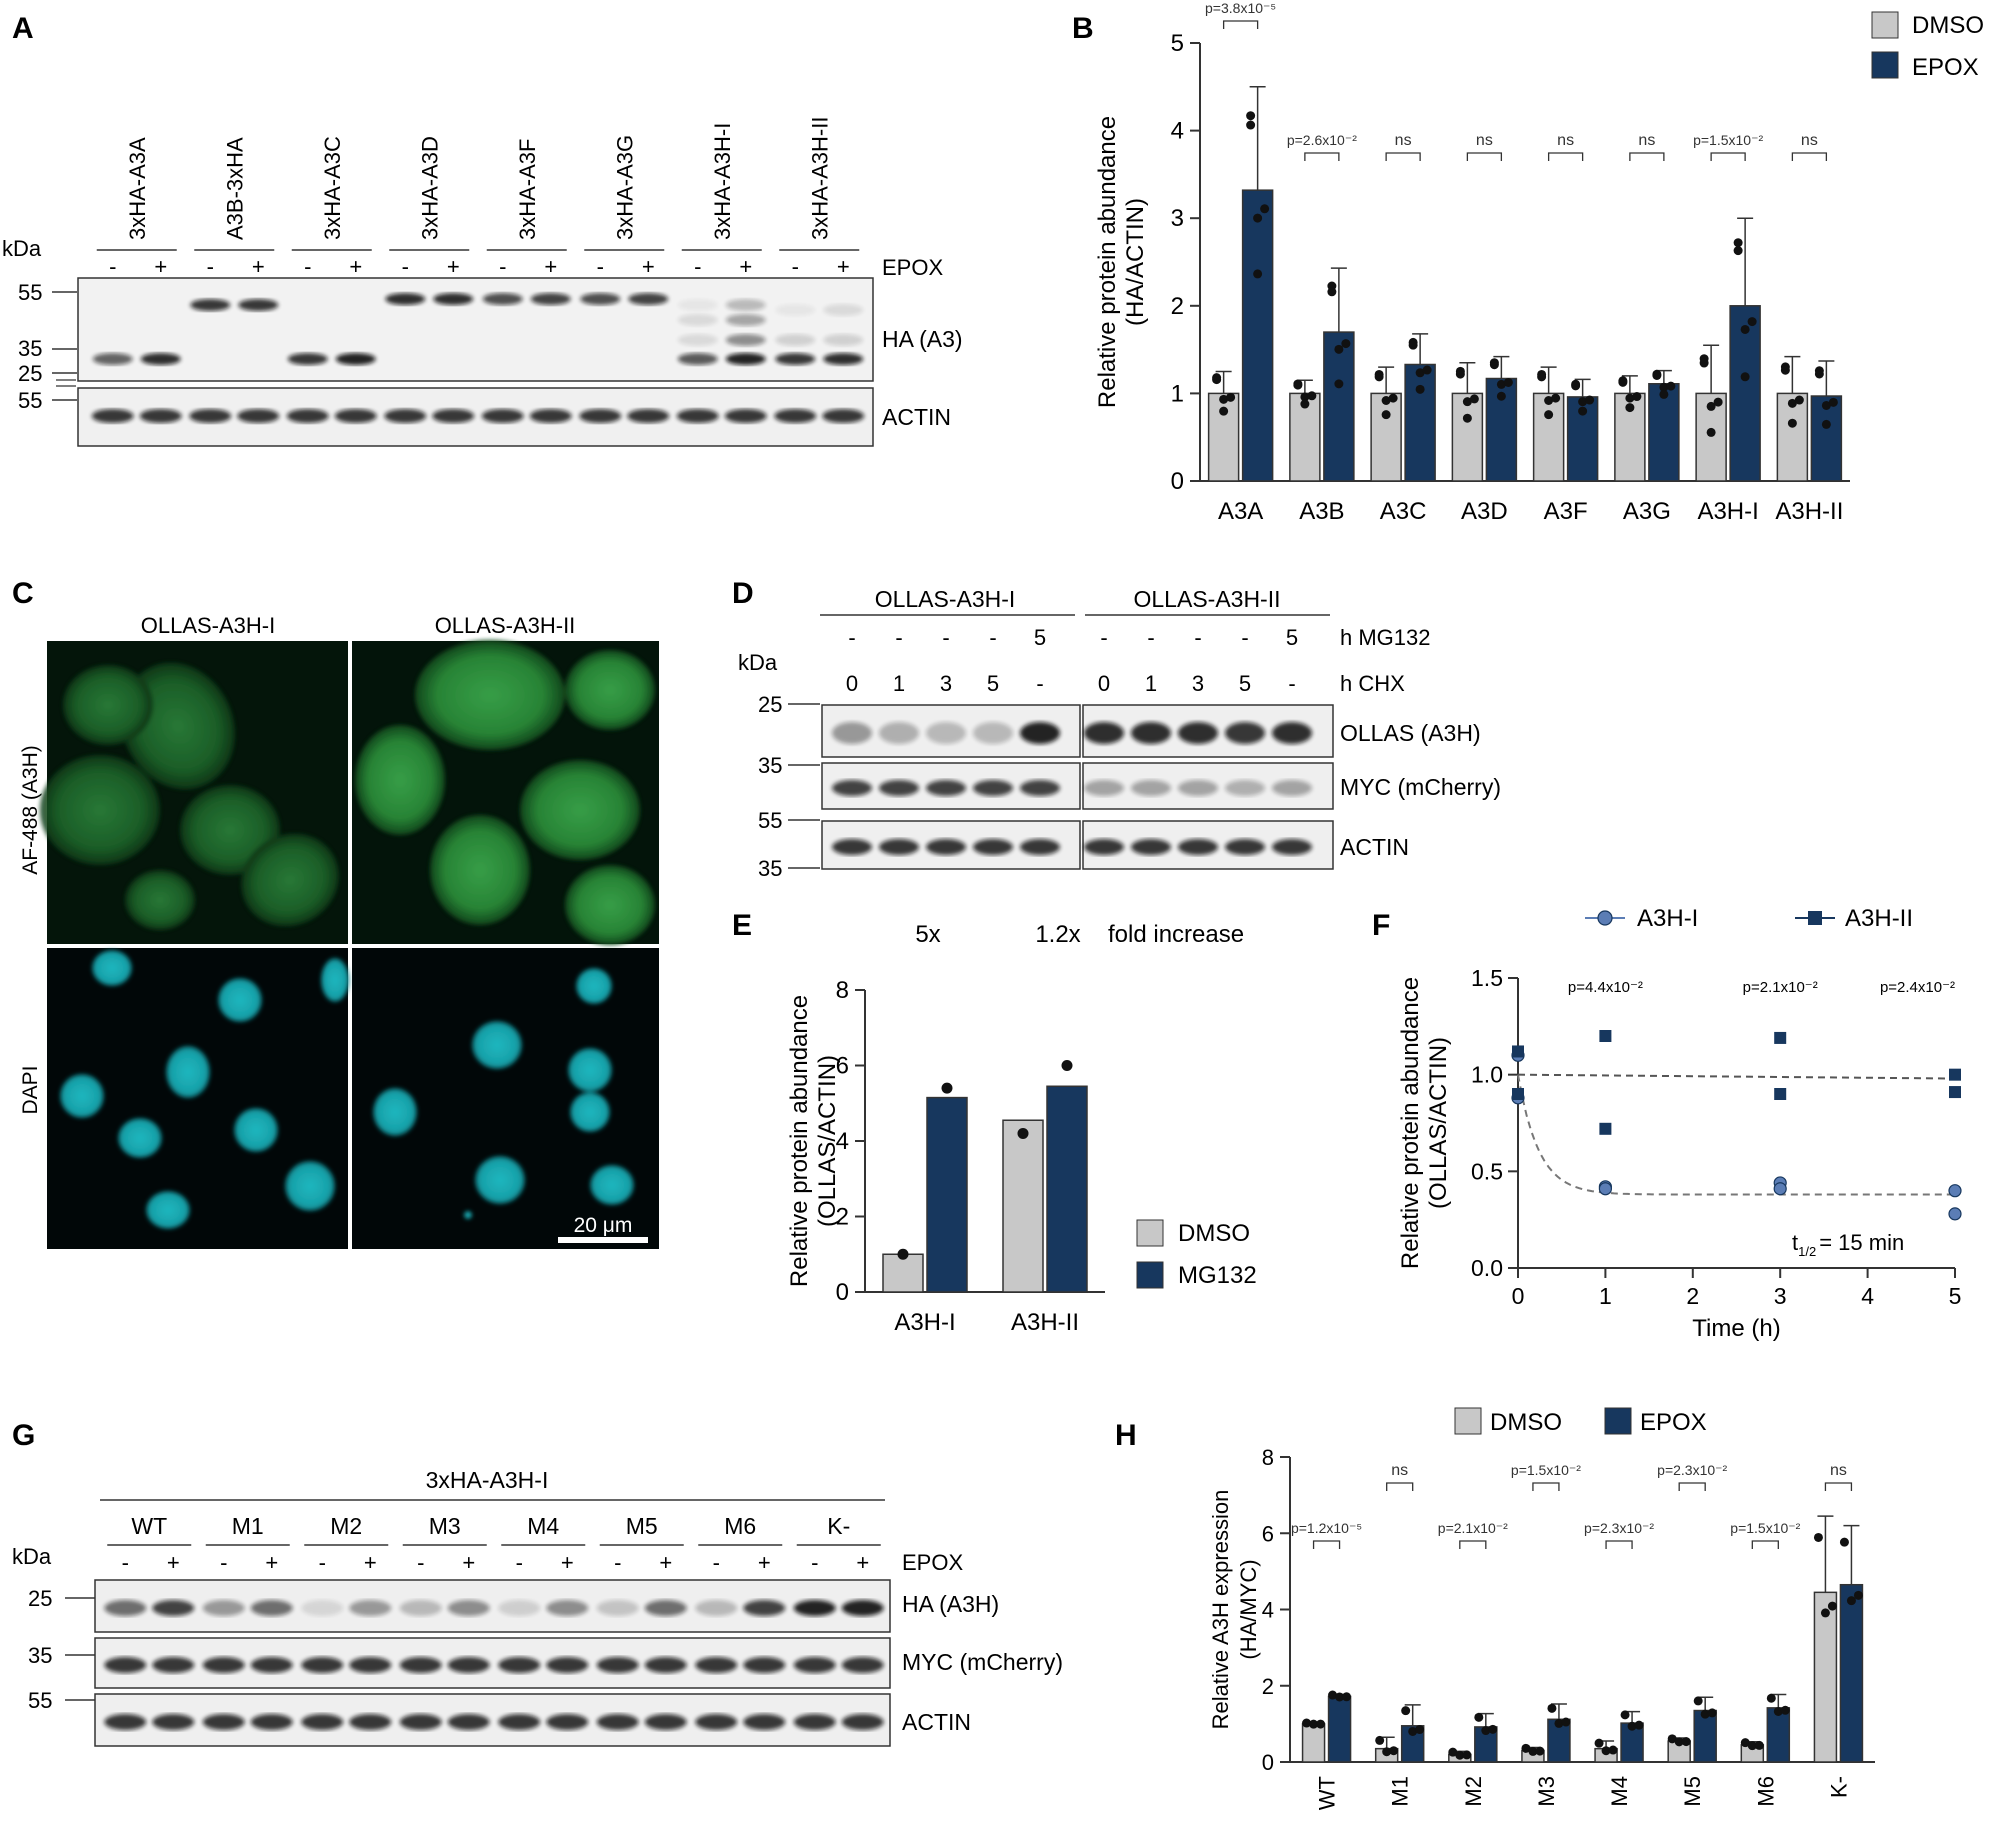  I want to click on panel-a-mark-55b: 55, so click(30, 400).